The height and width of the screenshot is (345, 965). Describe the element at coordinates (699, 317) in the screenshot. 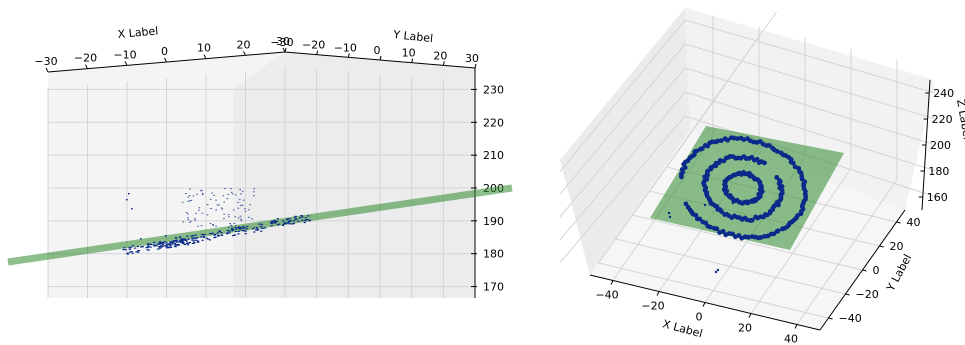

I see `right-x-tick-label: 0` at that location.